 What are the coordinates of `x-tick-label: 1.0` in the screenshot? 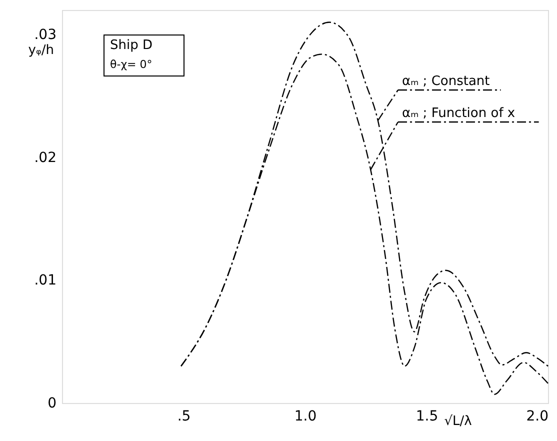 It's located at (305, 416).